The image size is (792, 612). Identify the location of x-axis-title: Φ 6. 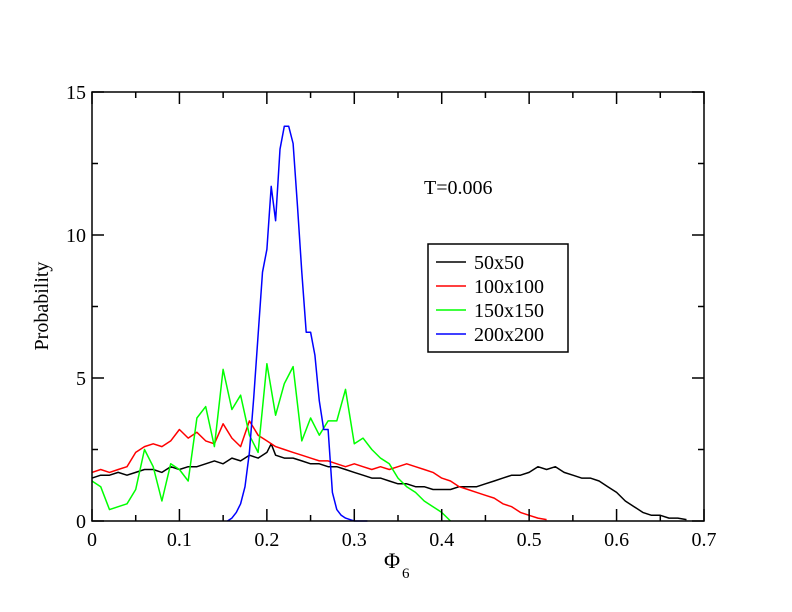
(397, 565).